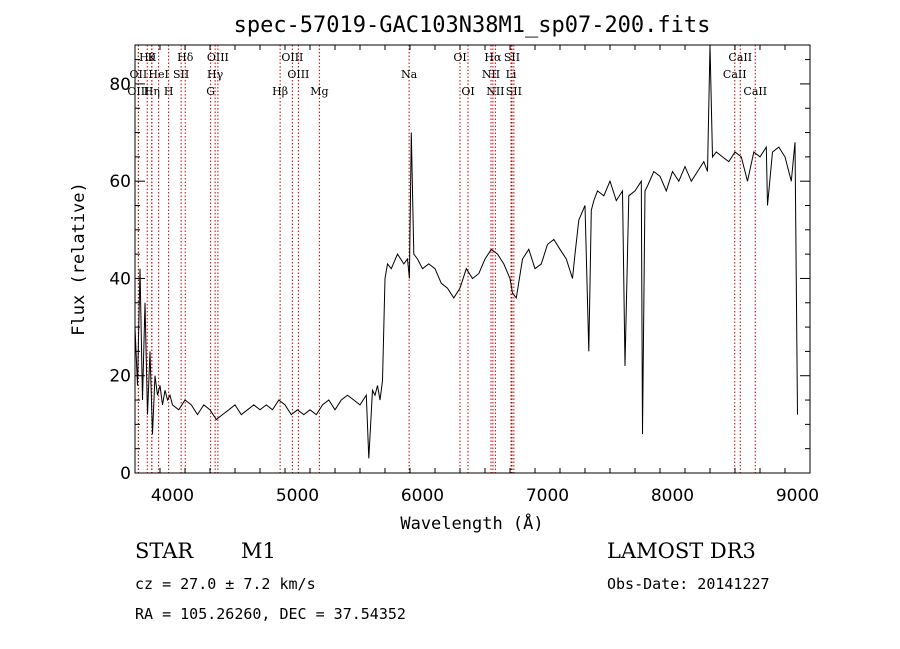  What do you see at coordinates (512, 57) in the screenshot?
I see `line-label-22: SII` at bounding box center [512, 57].